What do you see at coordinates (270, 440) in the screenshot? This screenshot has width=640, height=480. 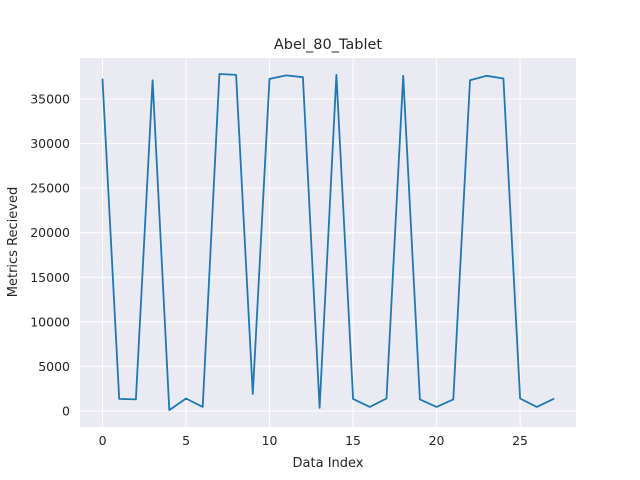 I see `x-tick-label: 10` at bounding box center [270, 440].